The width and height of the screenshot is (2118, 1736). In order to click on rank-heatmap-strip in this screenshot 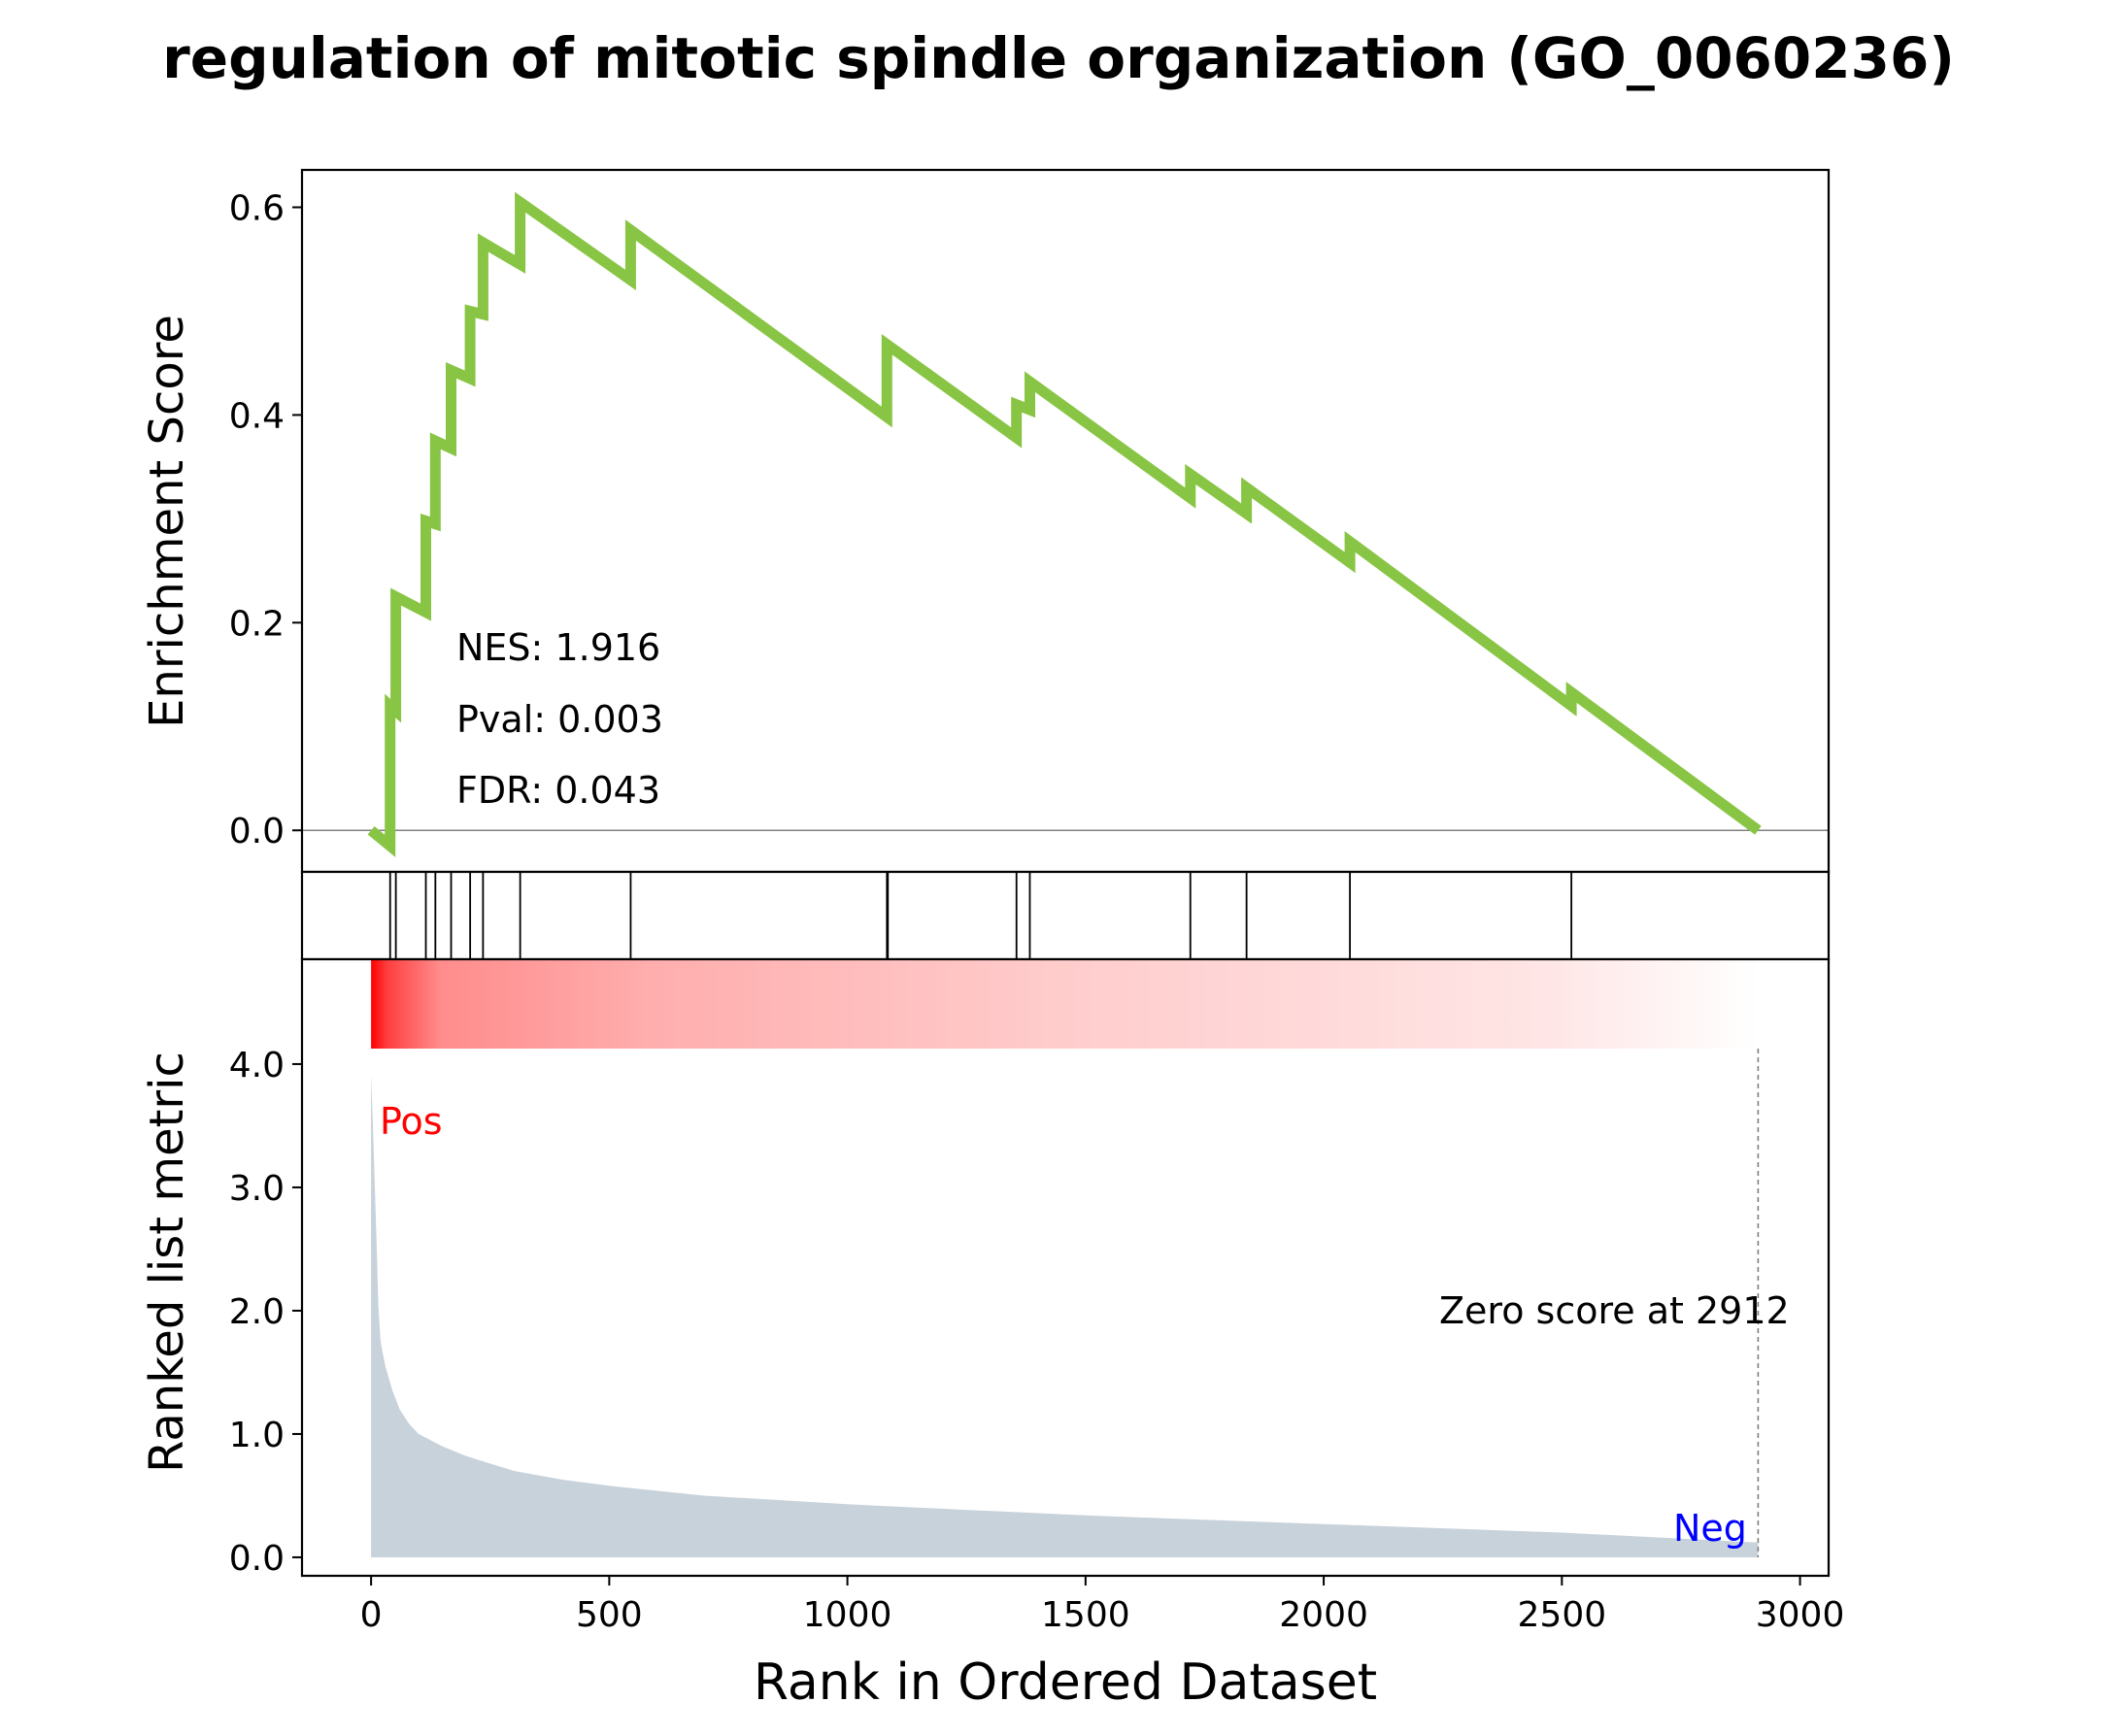, I will do `click(1065, 1005)`.